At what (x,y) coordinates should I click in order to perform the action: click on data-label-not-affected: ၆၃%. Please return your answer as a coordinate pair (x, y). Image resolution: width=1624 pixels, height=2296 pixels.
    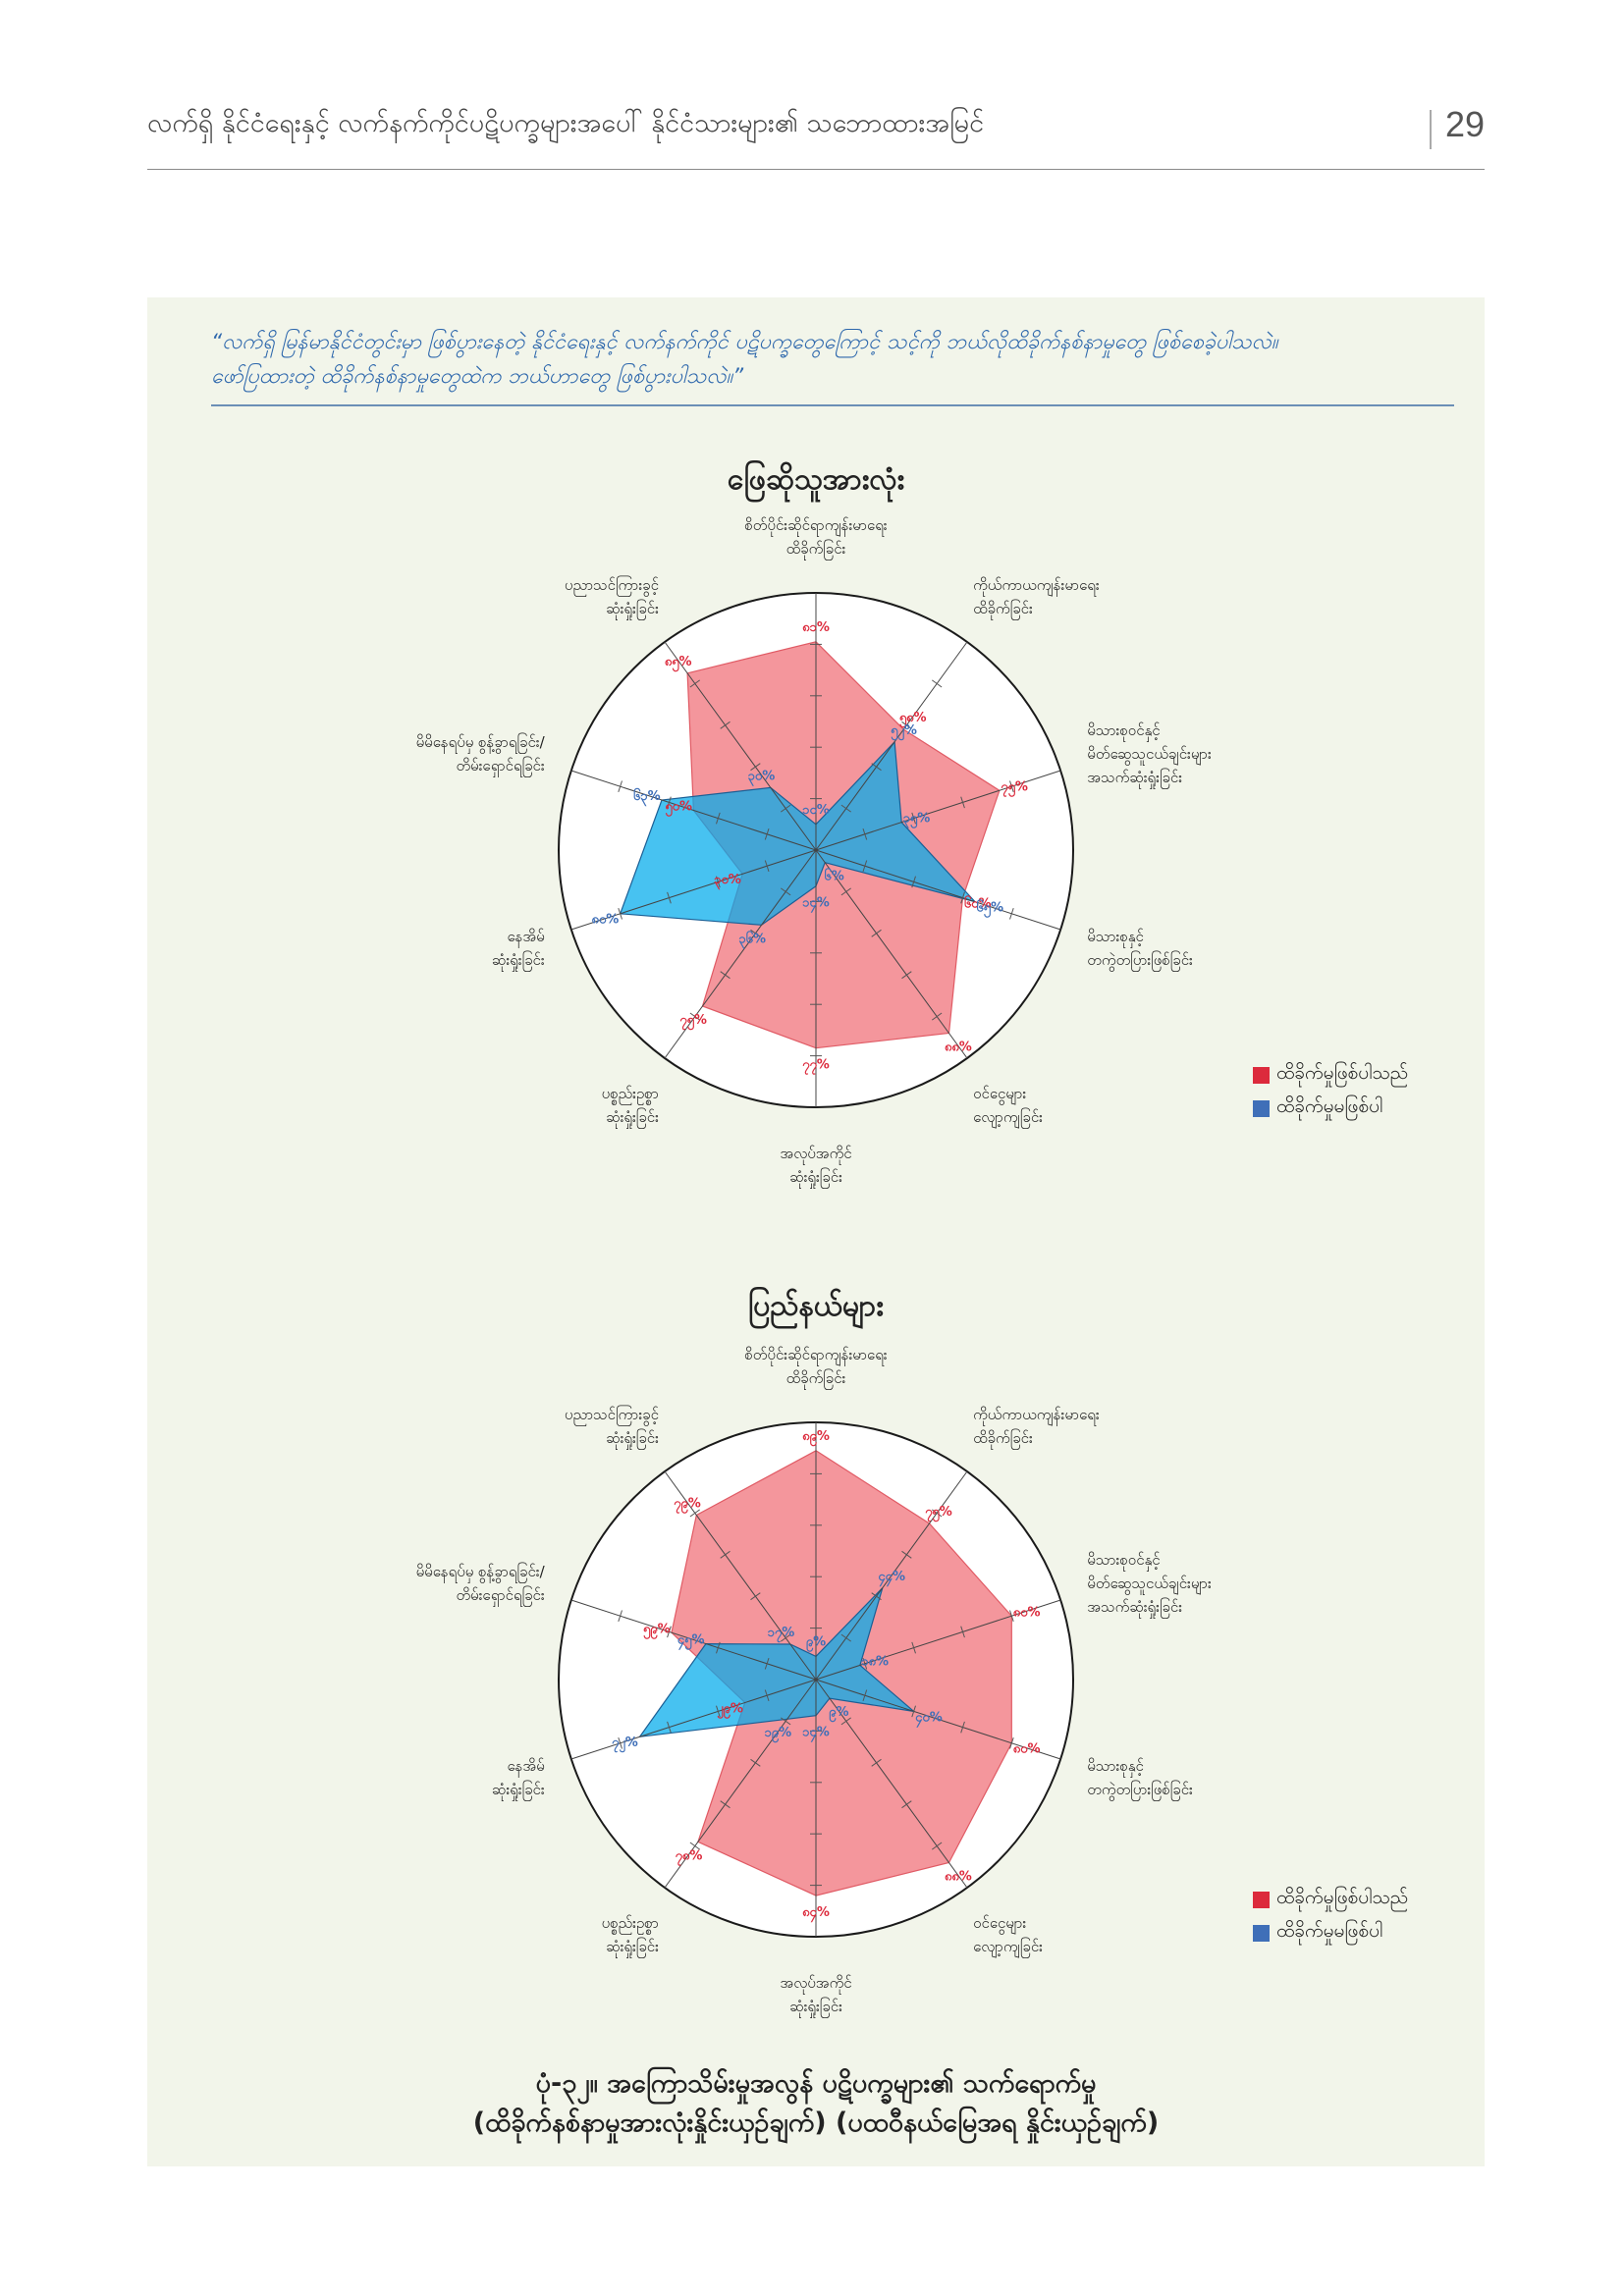
    Looking at the image, I should click on (647, 797).